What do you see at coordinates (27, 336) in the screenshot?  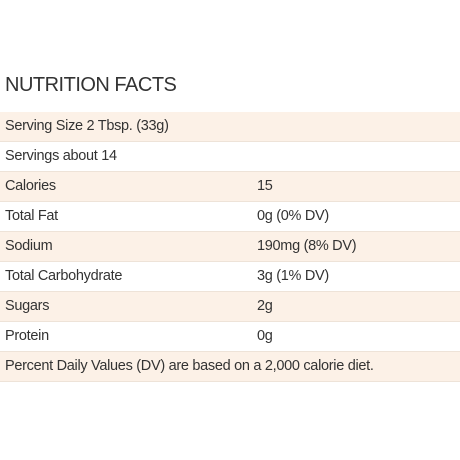 I see `row-label: Protein` at bounding box center [27, 336].